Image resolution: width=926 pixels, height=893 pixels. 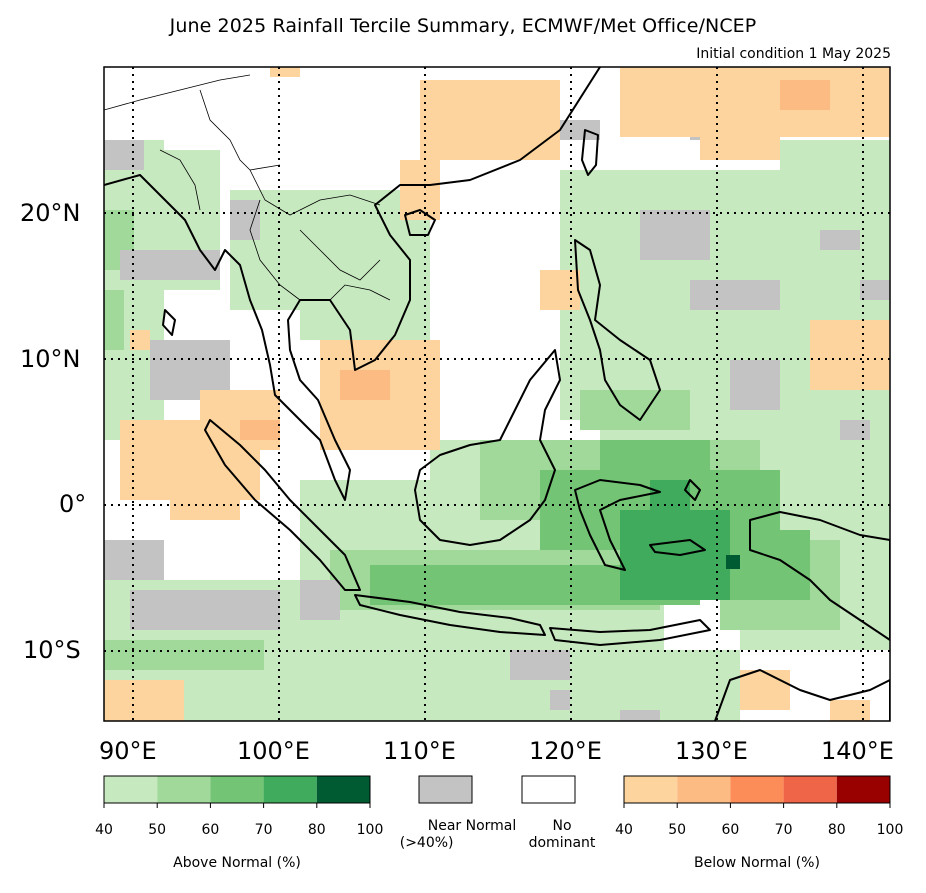 I want to click on below-normal-tick-label: 40, so click(x=624, y=830).